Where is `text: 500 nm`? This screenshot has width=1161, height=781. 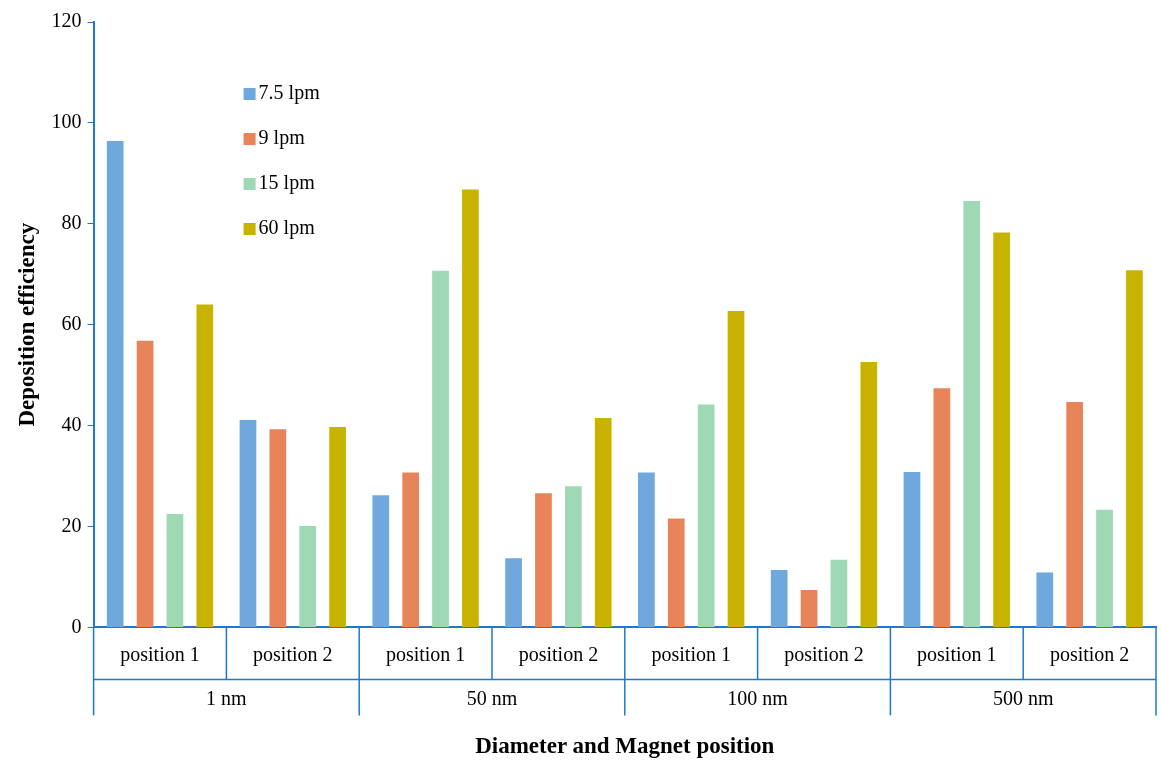 text: 500 nm is located at coordinates (1023, 697).